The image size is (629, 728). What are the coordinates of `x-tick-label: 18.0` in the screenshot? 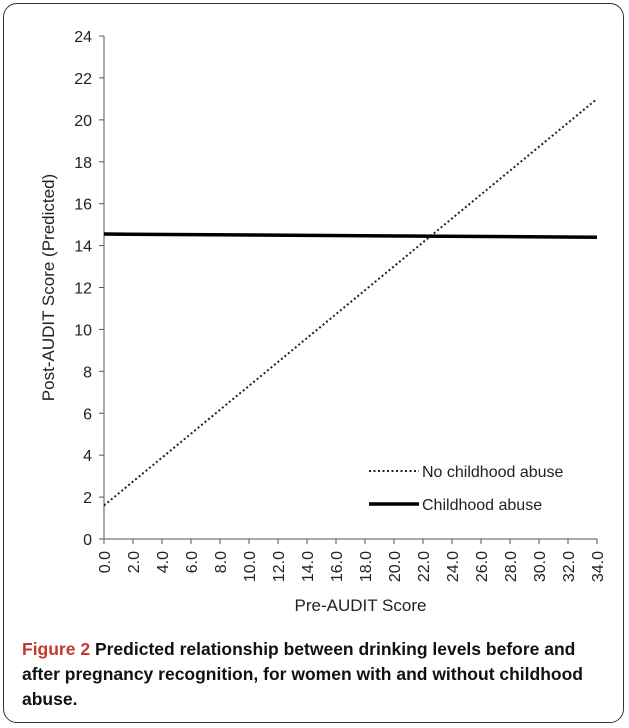 It's located at (366, 566).